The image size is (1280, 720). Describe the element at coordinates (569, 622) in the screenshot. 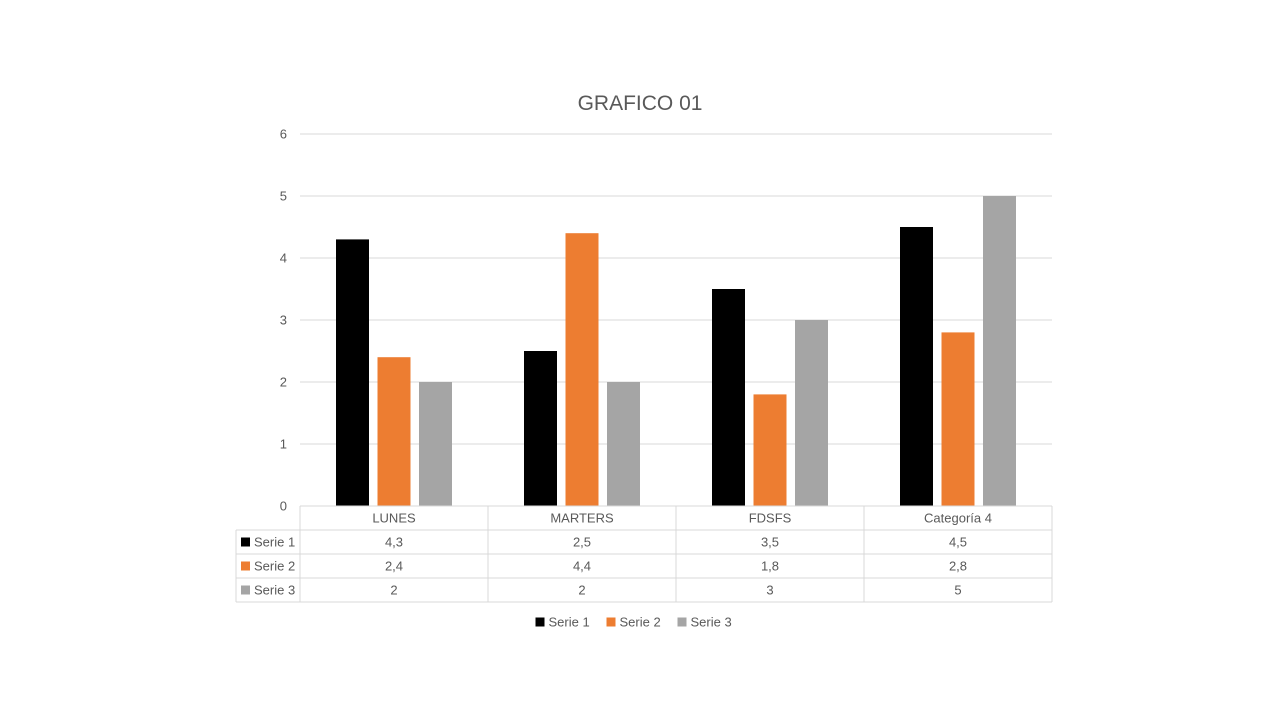

I see `legend-label: Serie 1` at that location.